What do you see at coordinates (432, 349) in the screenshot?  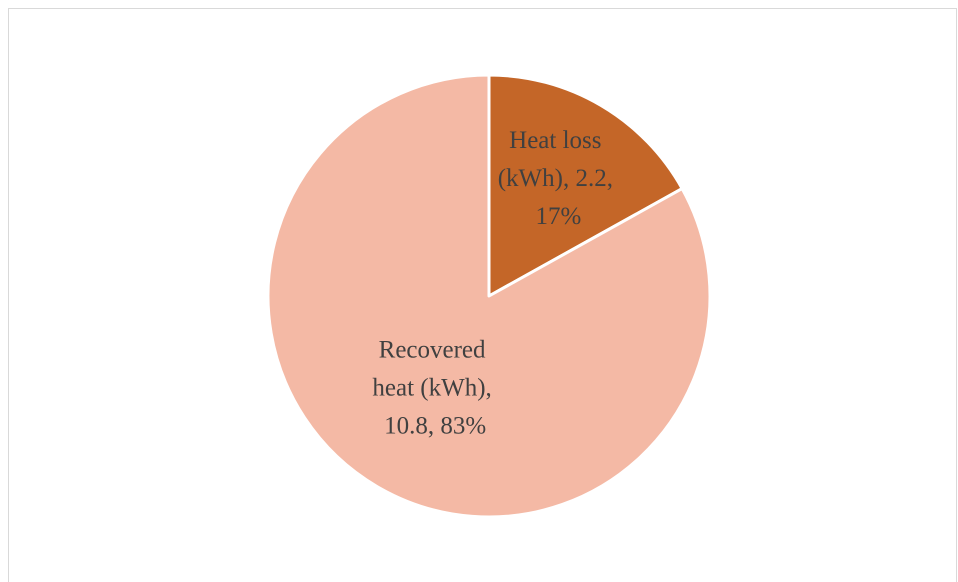 I see `label-line: Recovered` at bounding box center [432, 349].